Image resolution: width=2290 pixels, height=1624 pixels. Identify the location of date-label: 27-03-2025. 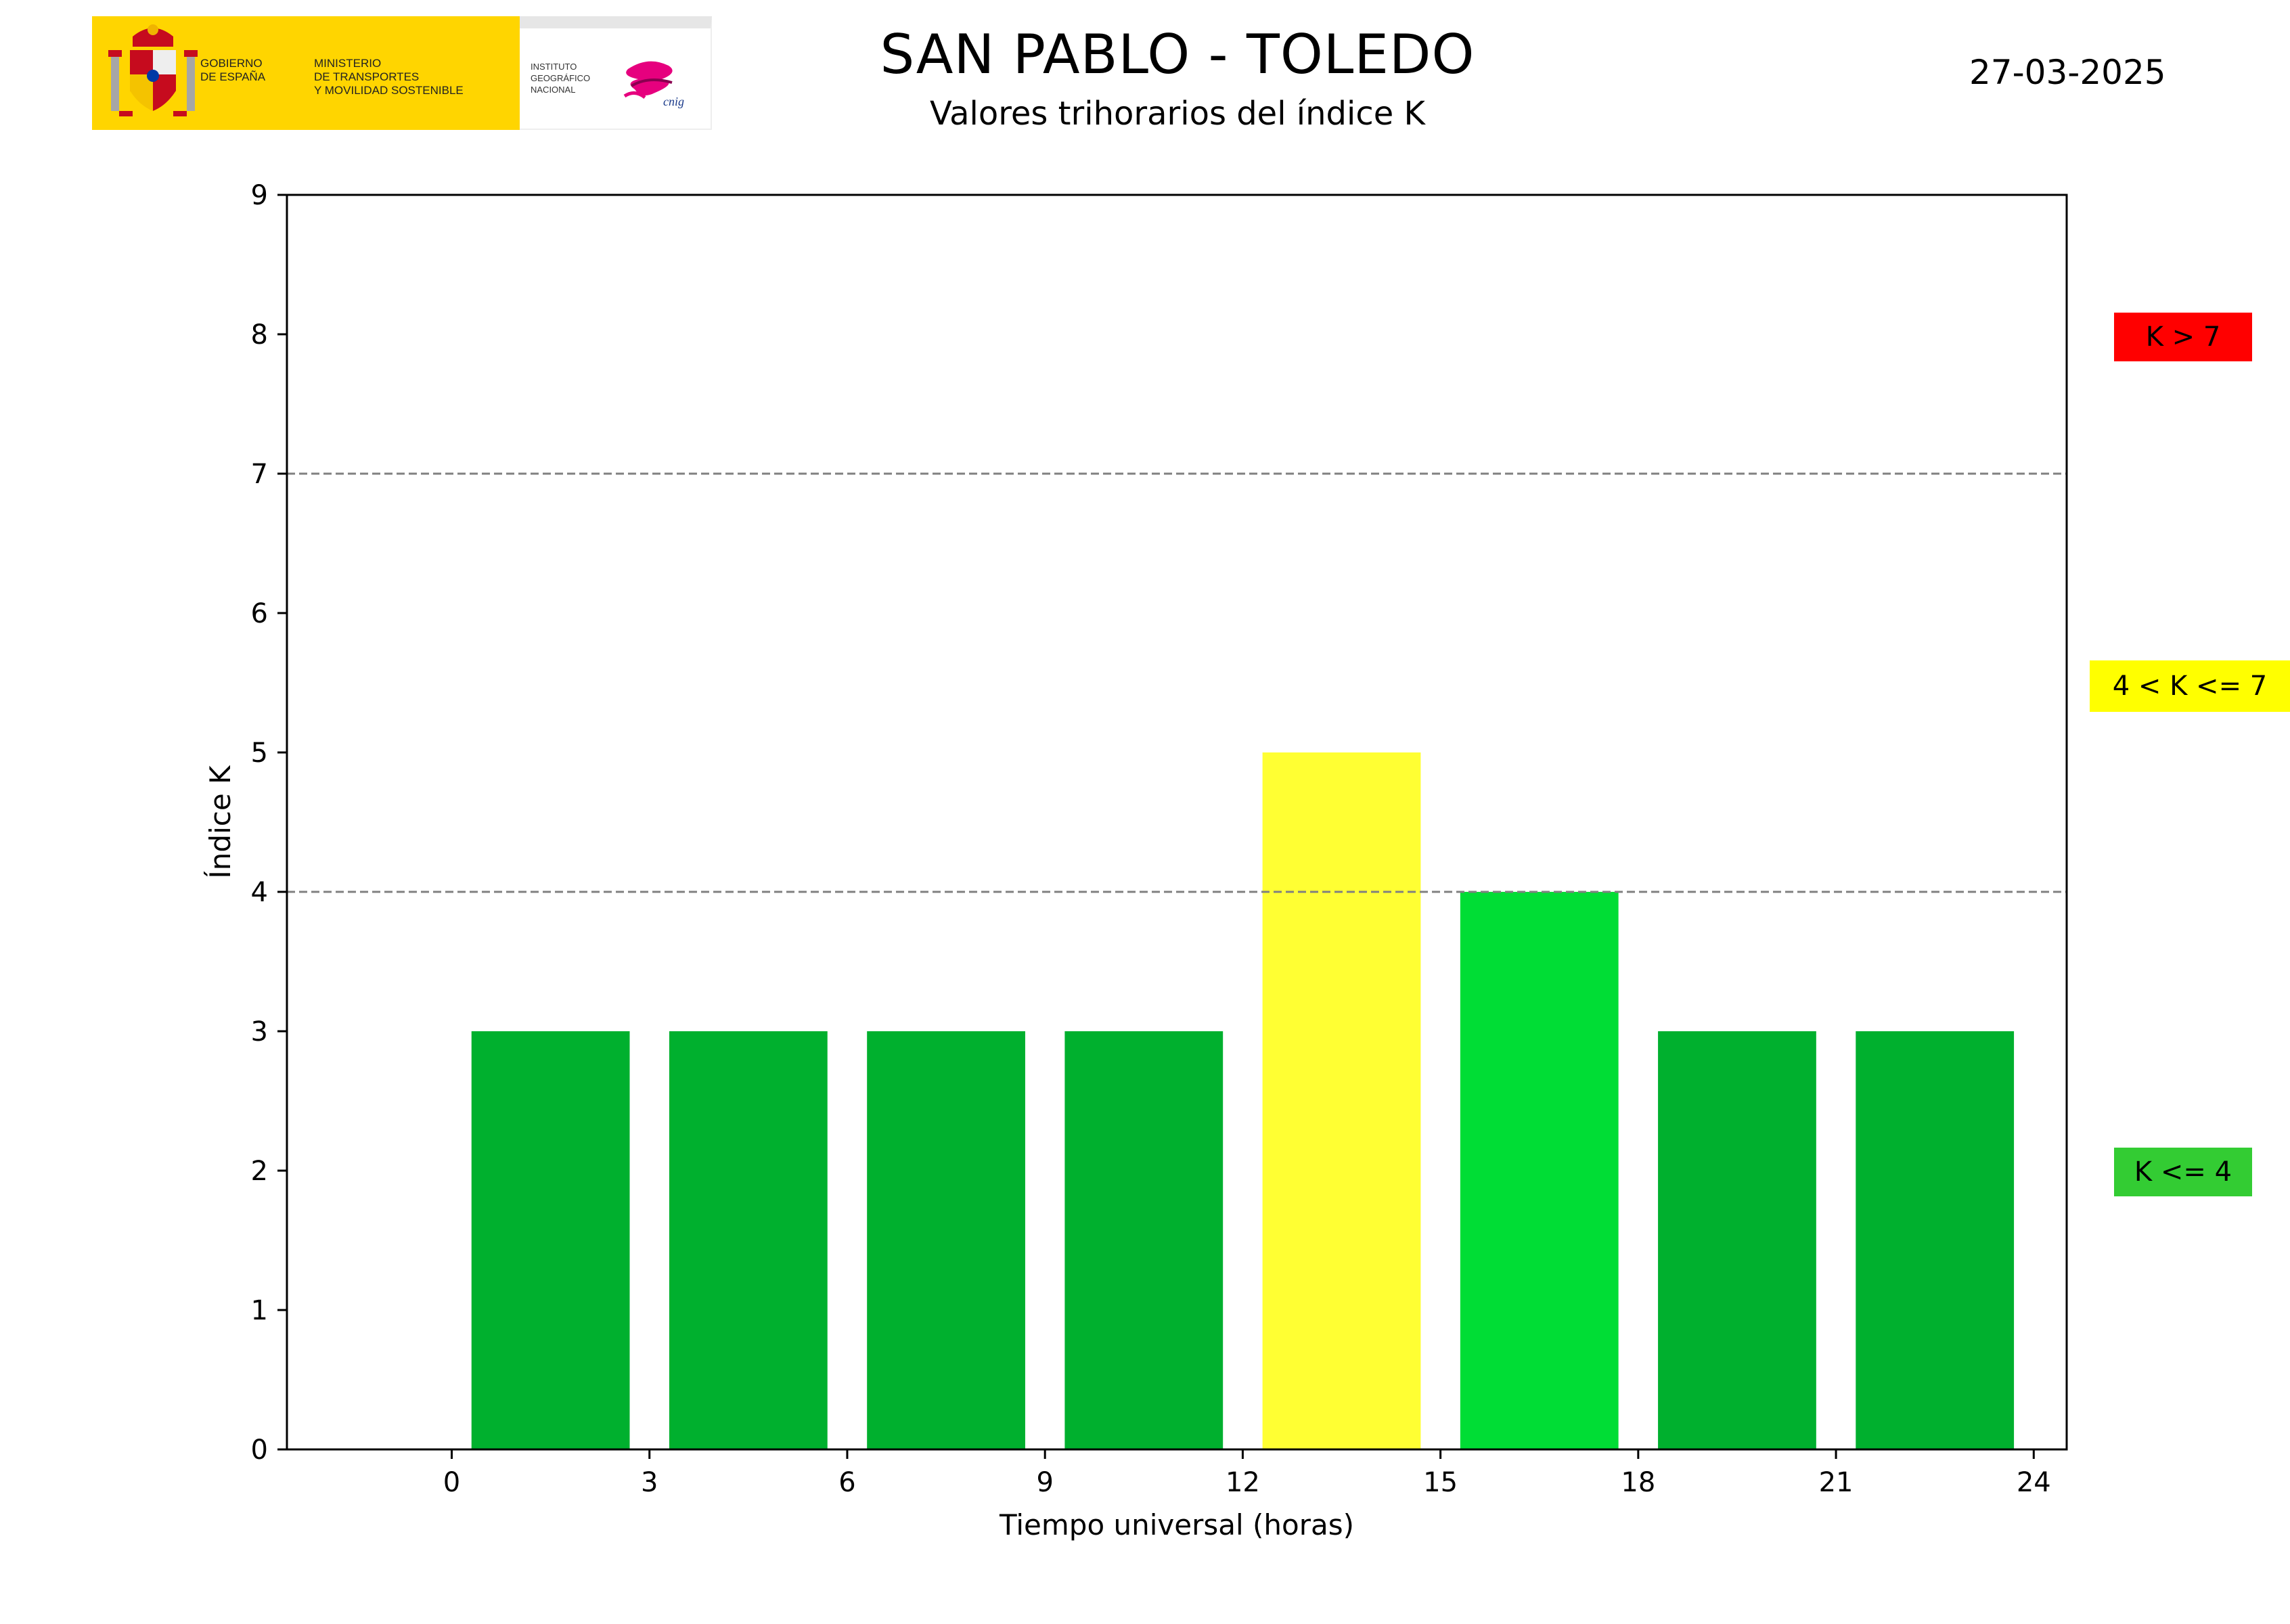
(2067, 72).